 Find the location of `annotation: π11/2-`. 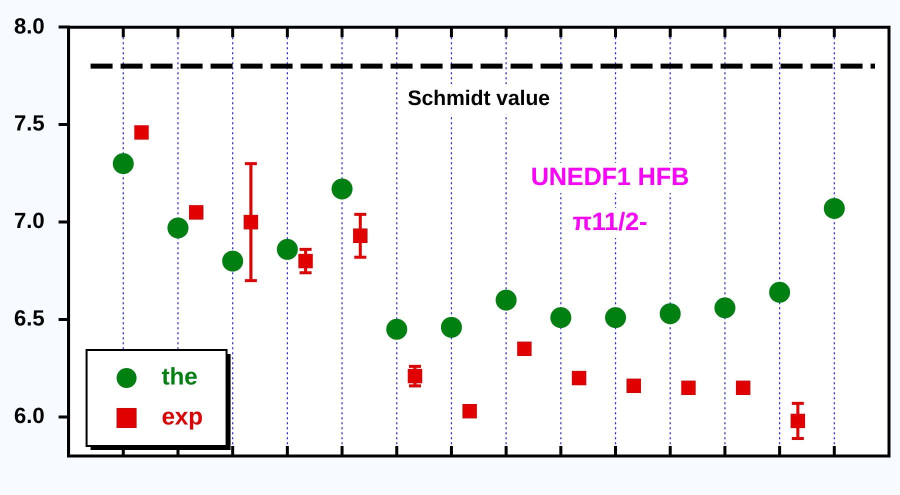

annotation: π11/2- is located at coordinates (610, 222).